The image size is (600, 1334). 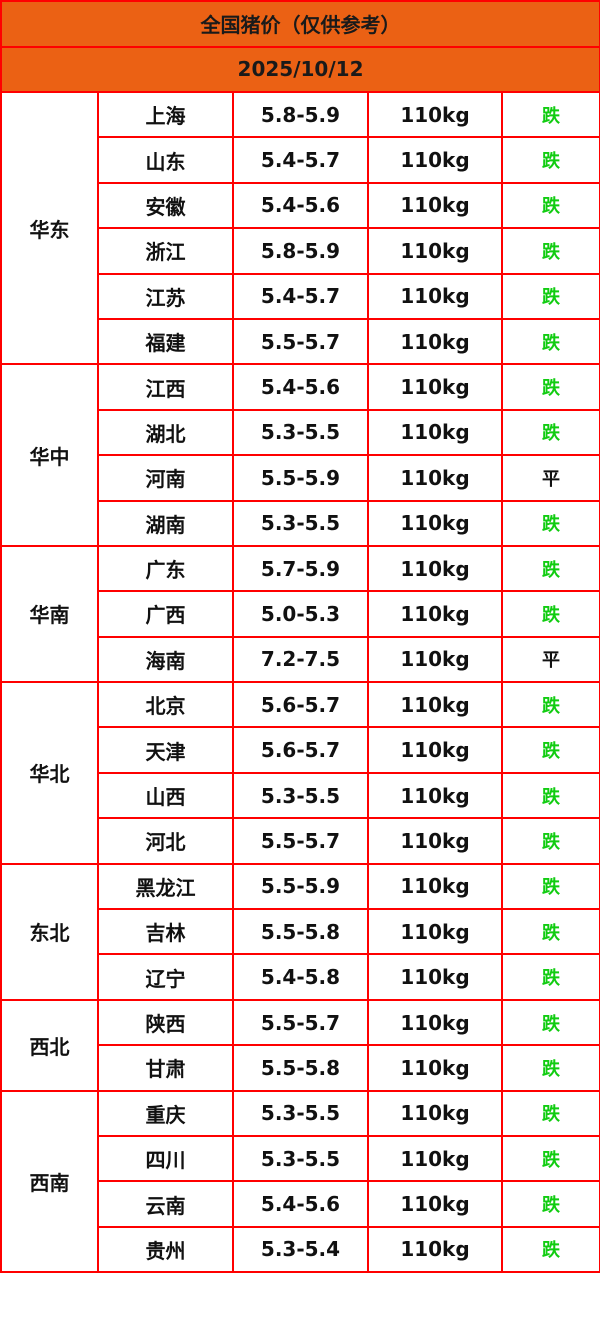 What do you see at coordinates (300, 69) in the screenshot?
I see `table-date: 2025/10/12` at bounding box center [300, 69].